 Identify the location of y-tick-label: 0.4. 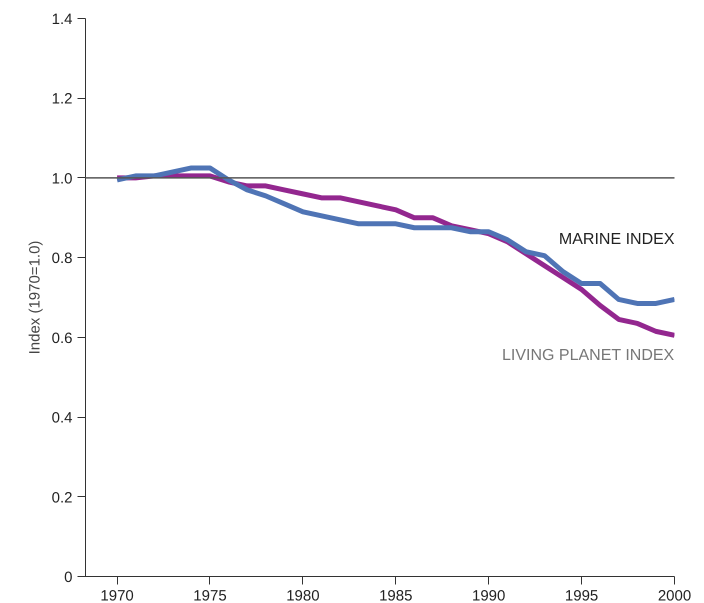
(62, 418).